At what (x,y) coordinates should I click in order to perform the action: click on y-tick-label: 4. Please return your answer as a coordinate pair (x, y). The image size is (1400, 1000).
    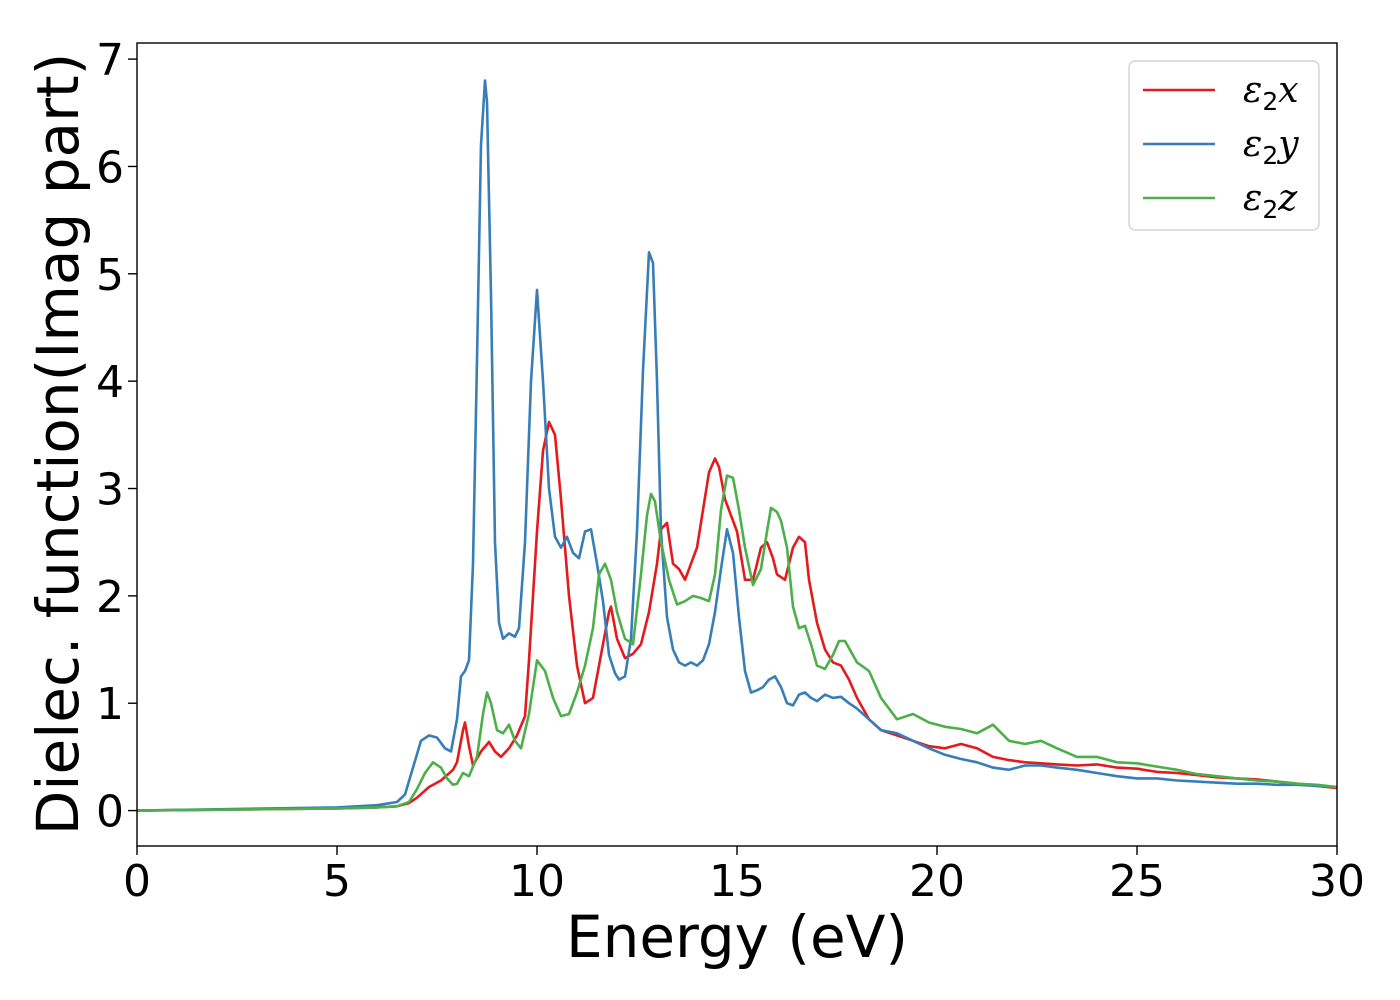
    Looking at the image, I should click on (110, 382).